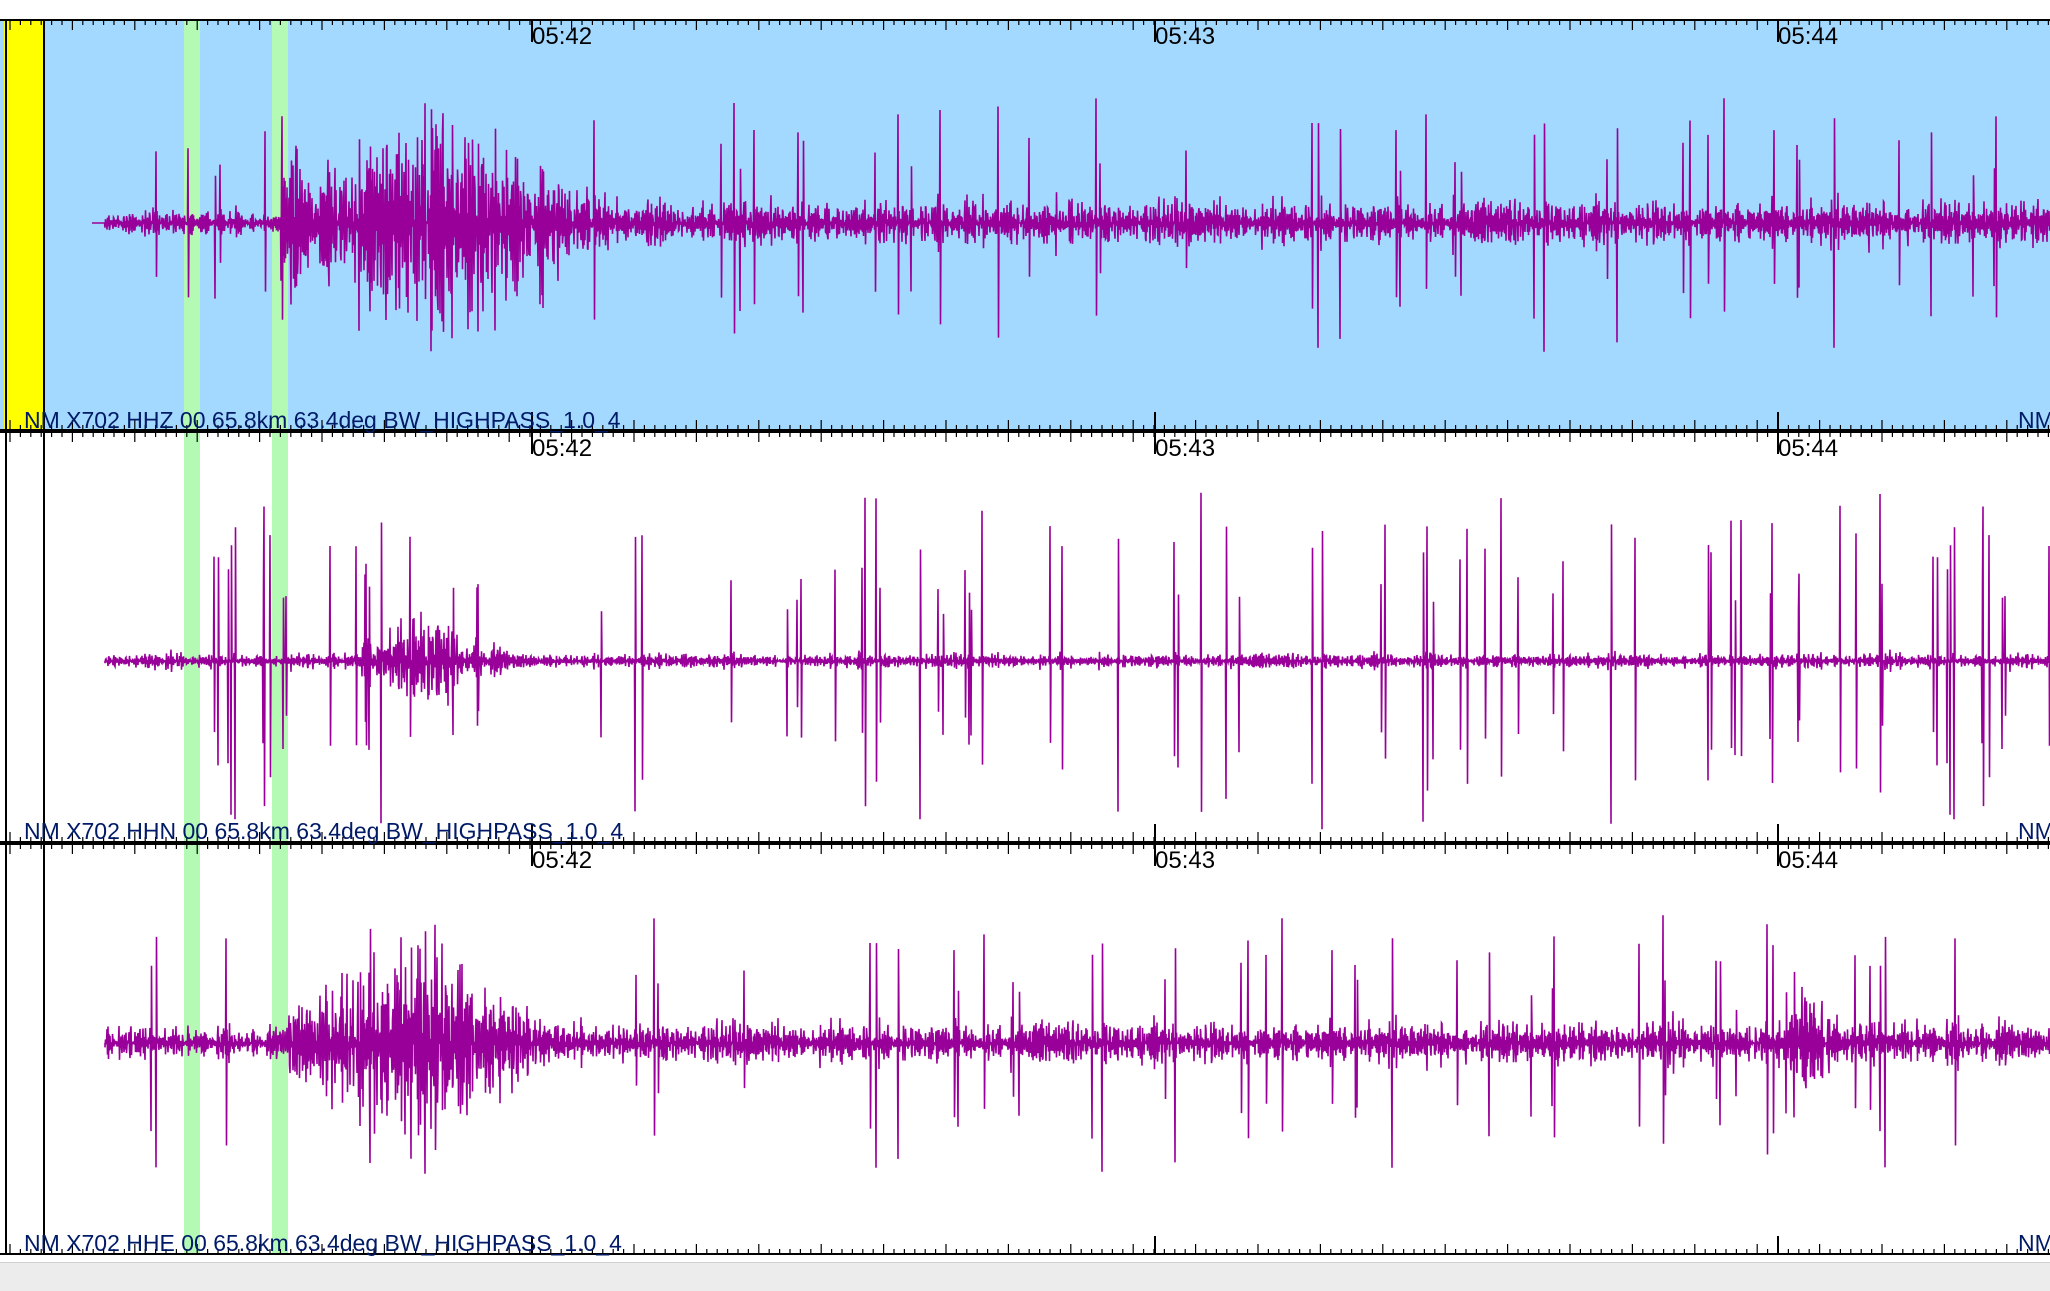 This screenshot has height=1291, width=2050. What do you see at coordinates (1808, 448) in the screenshot?
I see `time-tick-label-trace2-0544: 05:44` at bounding box center [1808, 448].